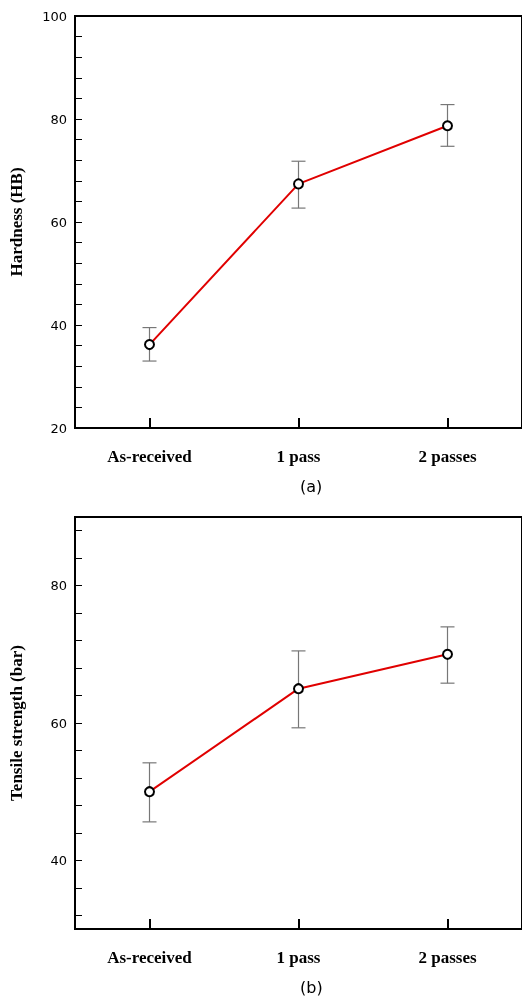 The image size is (522, 1005). I want to click on text: (b), so click(311, 987).